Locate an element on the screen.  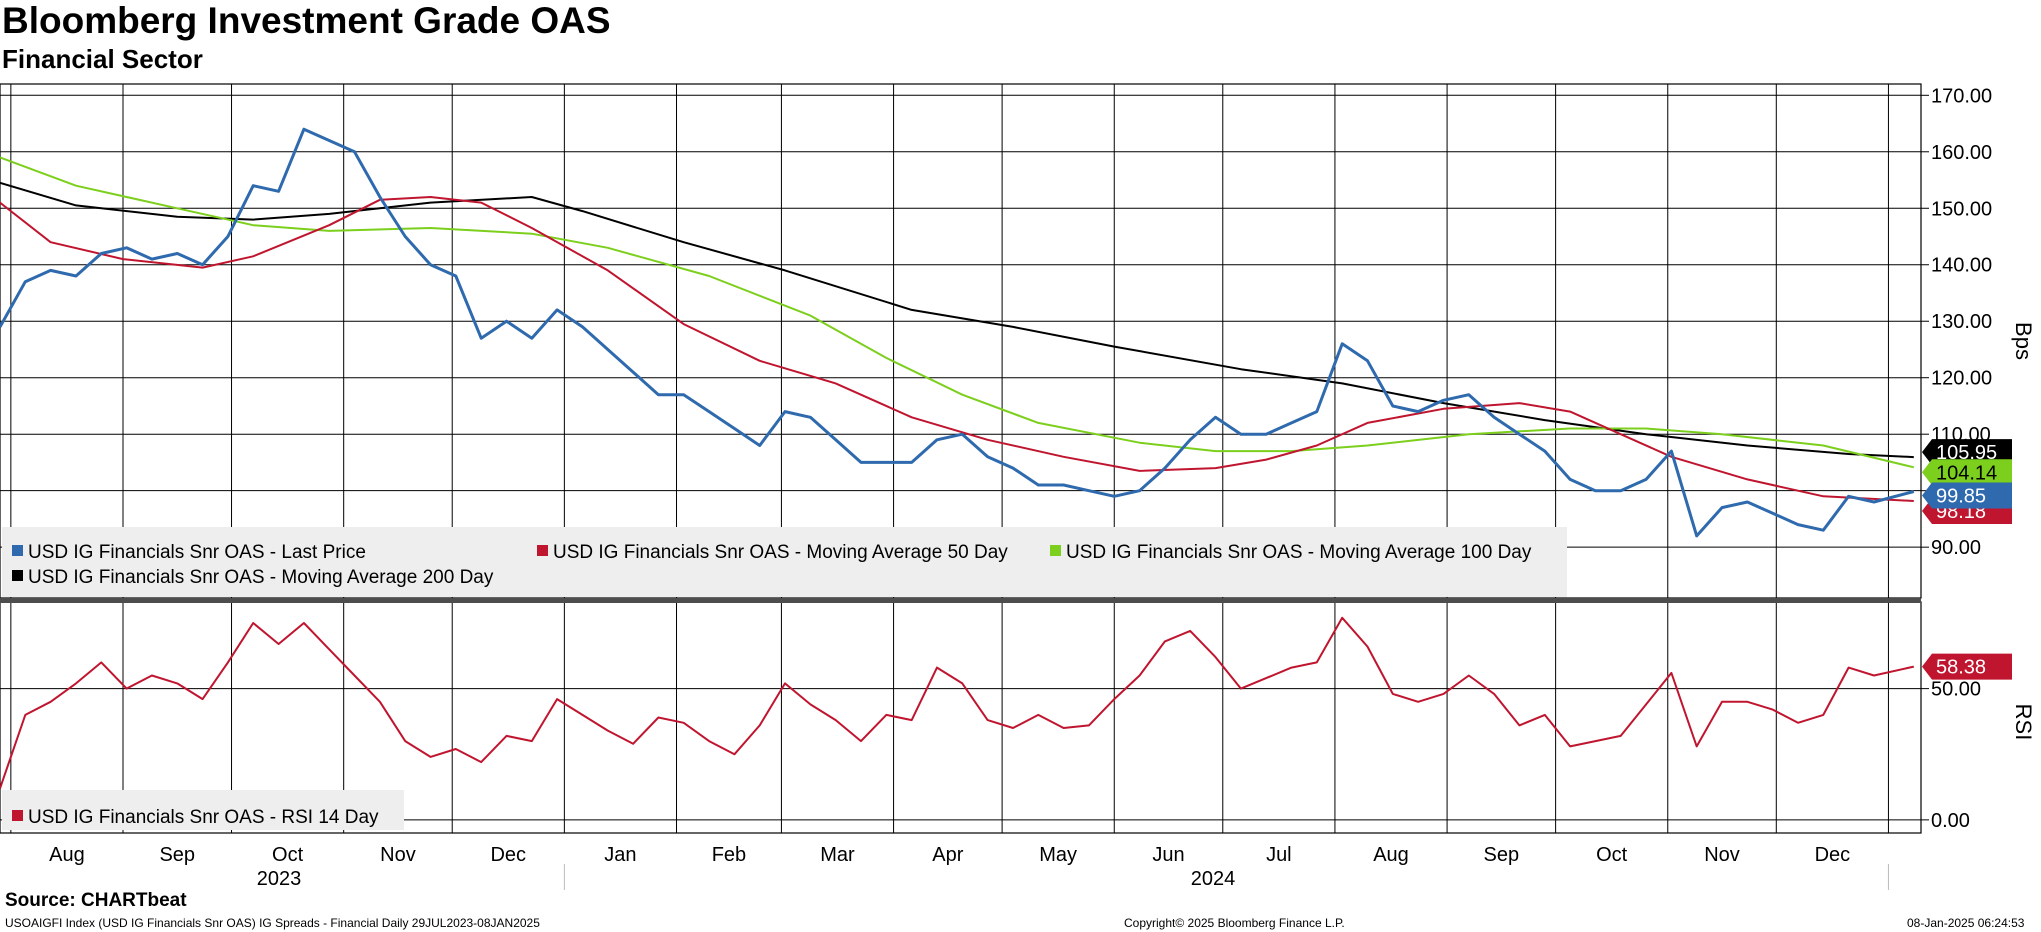
footer-copyright: Copyright© 2025 Bloomberg Finance L.P. is located at coordinates (1234, 923).